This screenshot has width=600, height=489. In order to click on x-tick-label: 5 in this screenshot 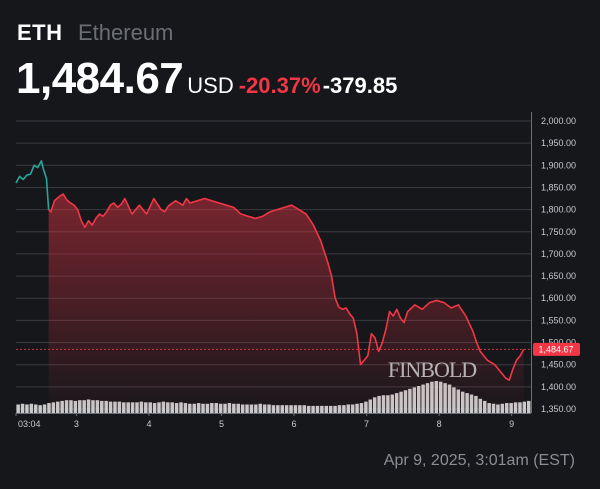, I will do `click(221, 424)`.